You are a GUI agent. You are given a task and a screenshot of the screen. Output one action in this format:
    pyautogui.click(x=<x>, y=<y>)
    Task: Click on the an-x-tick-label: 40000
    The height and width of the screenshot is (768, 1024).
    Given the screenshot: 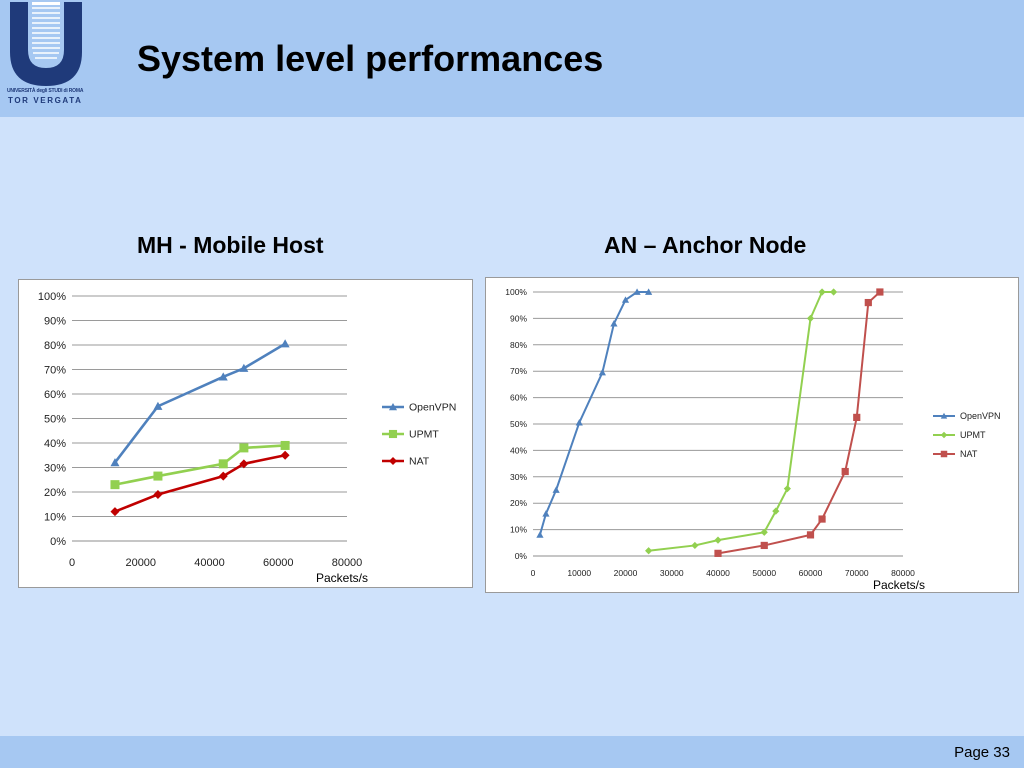 What is the action you would take?
    pyautogui.click(x=718, y=573)
    